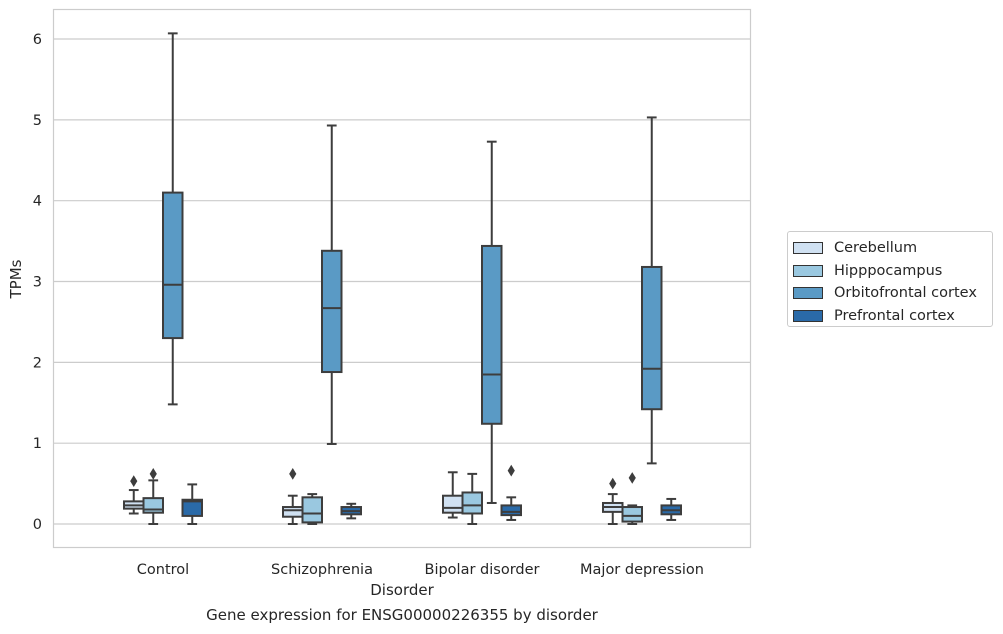 This screenshot has width=1003, height=634. I want to click on legend-label: Hipppocampus, so click(888, 270).